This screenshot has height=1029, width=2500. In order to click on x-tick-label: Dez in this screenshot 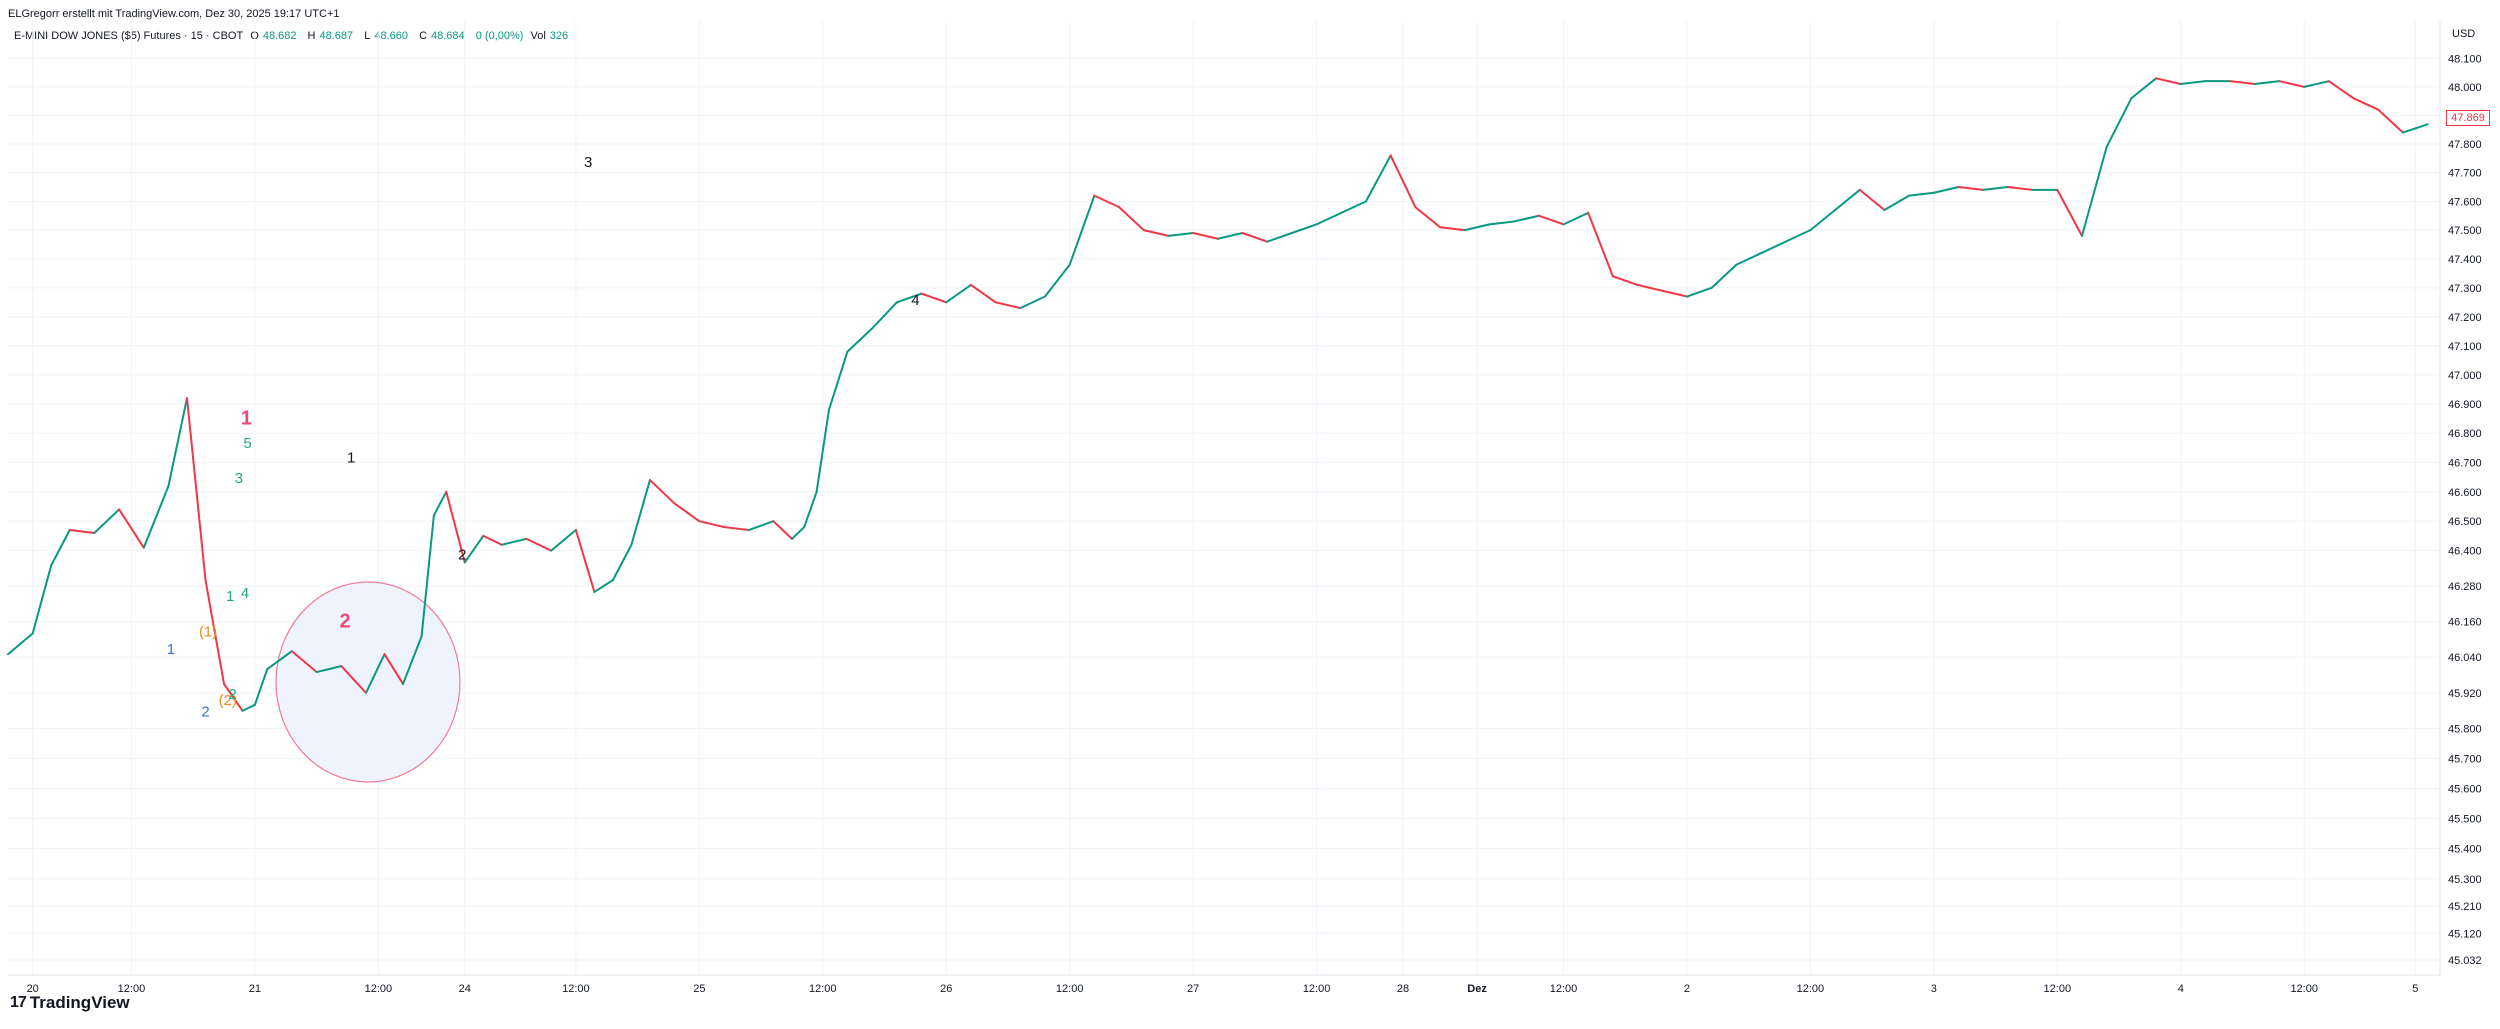, I will do `click(1477, 989)`.